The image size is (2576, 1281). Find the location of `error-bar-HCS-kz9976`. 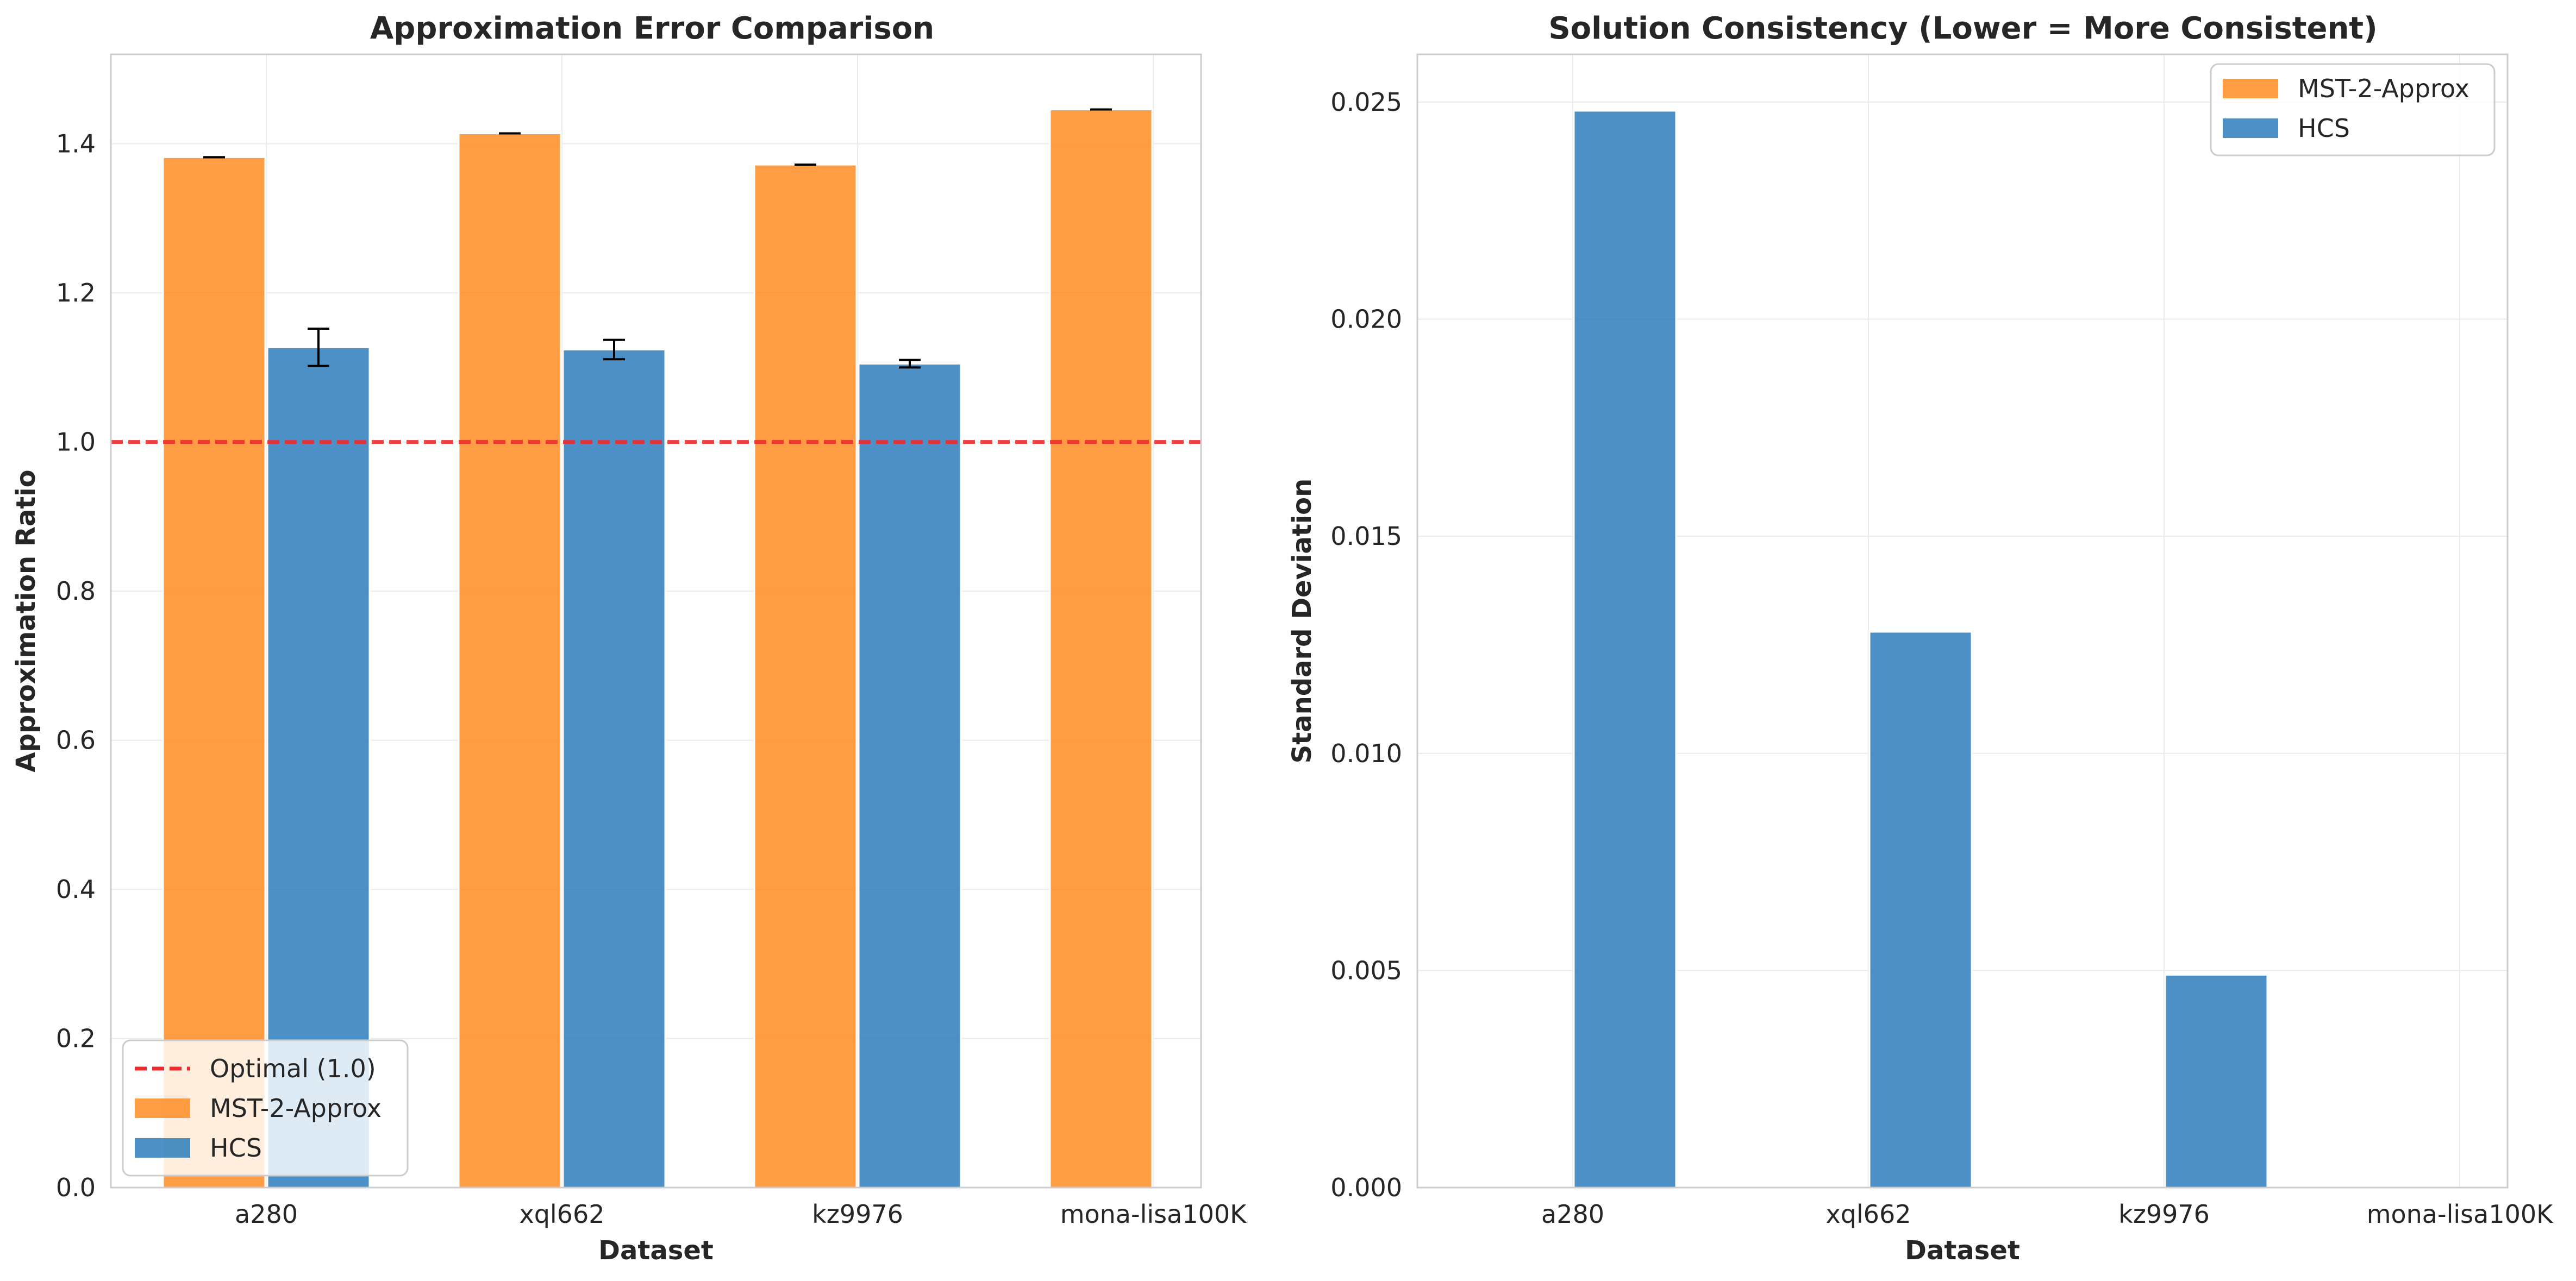

error-bar-HCS-kz9976 is located at coordinates (910, 364).